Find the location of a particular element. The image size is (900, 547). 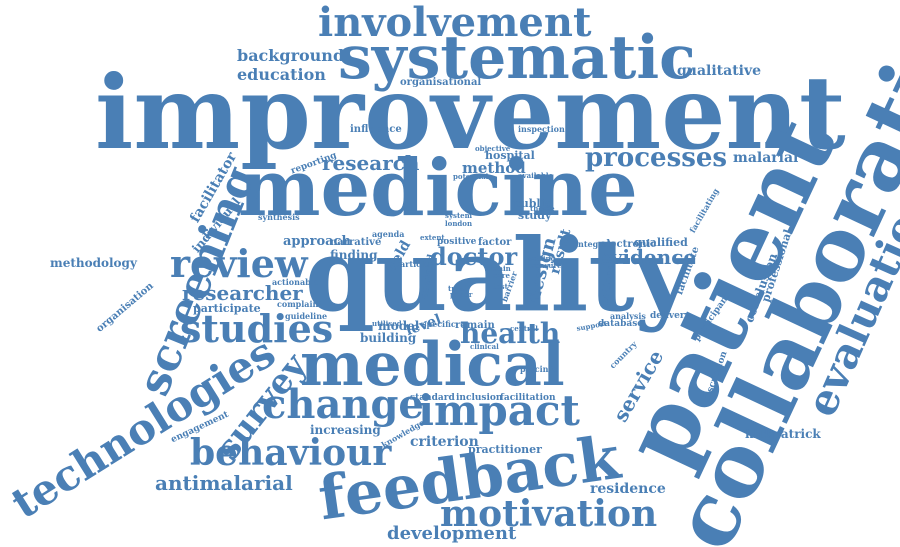

word-residence: residence is located at coordinates (628, 489).